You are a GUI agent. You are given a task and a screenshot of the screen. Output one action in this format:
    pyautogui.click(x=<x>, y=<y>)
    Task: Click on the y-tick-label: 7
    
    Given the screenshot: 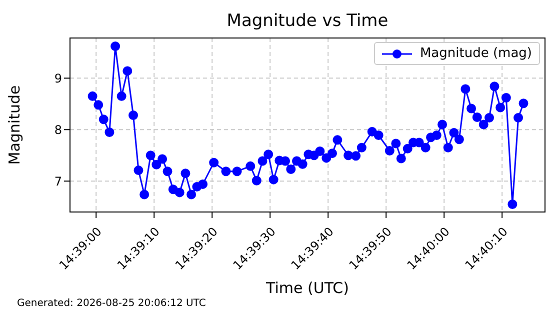 What is the action you would take?
    pyautogui.click(x=58, y=181)
    